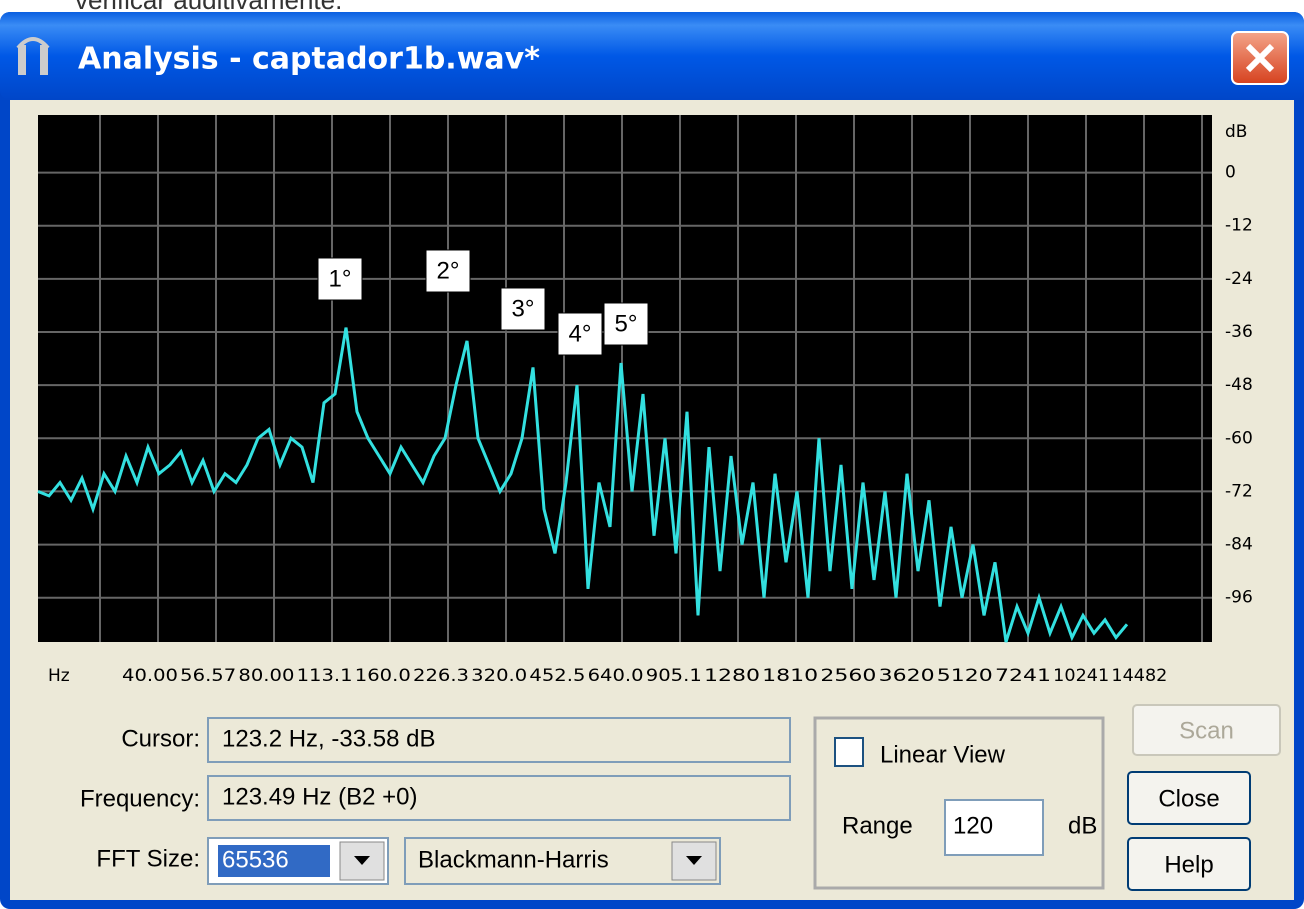 The image size is (1304, 909). Describe the element at coordinates (877, 825) in the screenshot. I see `range-label: Range` at that location.